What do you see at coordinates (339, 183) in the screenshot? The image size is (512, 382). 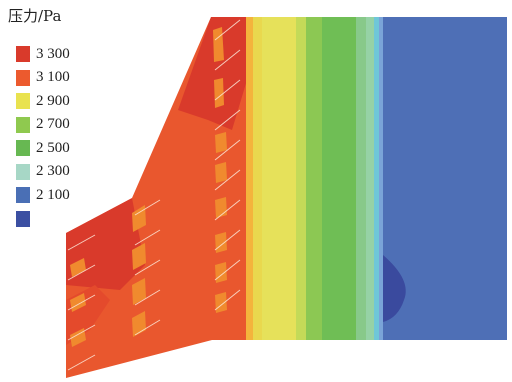 I see `contour-band-green` at bounding box center [339, 183].